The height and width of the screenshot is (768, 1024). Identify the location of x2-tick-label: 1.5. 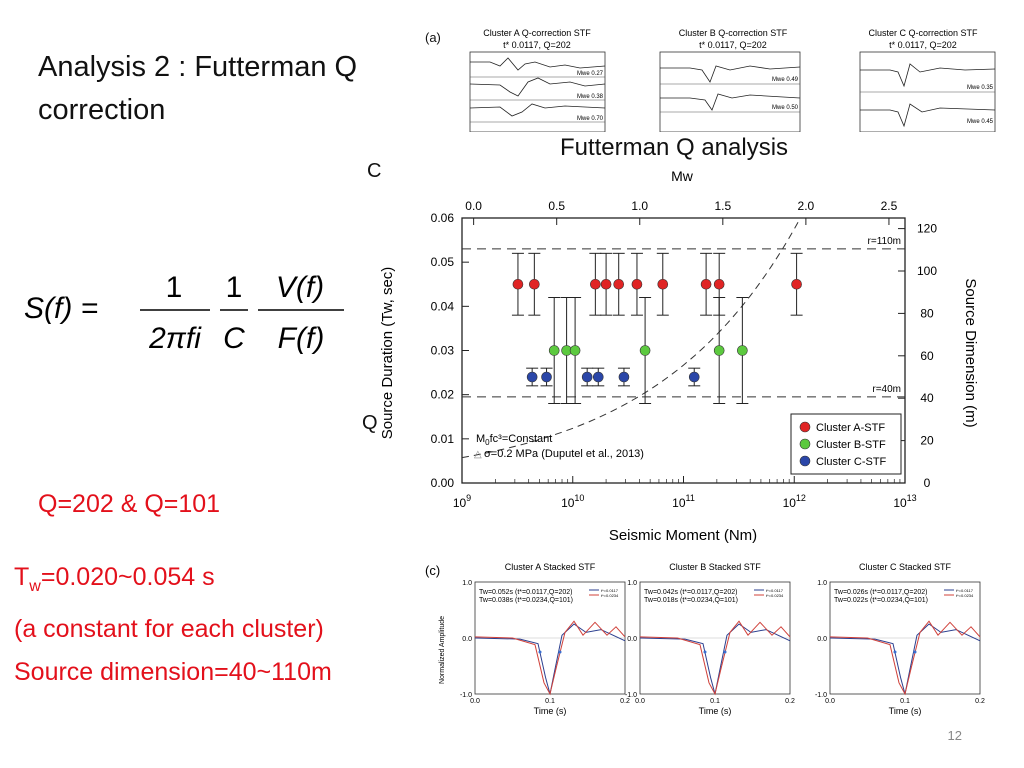
(722, 206).